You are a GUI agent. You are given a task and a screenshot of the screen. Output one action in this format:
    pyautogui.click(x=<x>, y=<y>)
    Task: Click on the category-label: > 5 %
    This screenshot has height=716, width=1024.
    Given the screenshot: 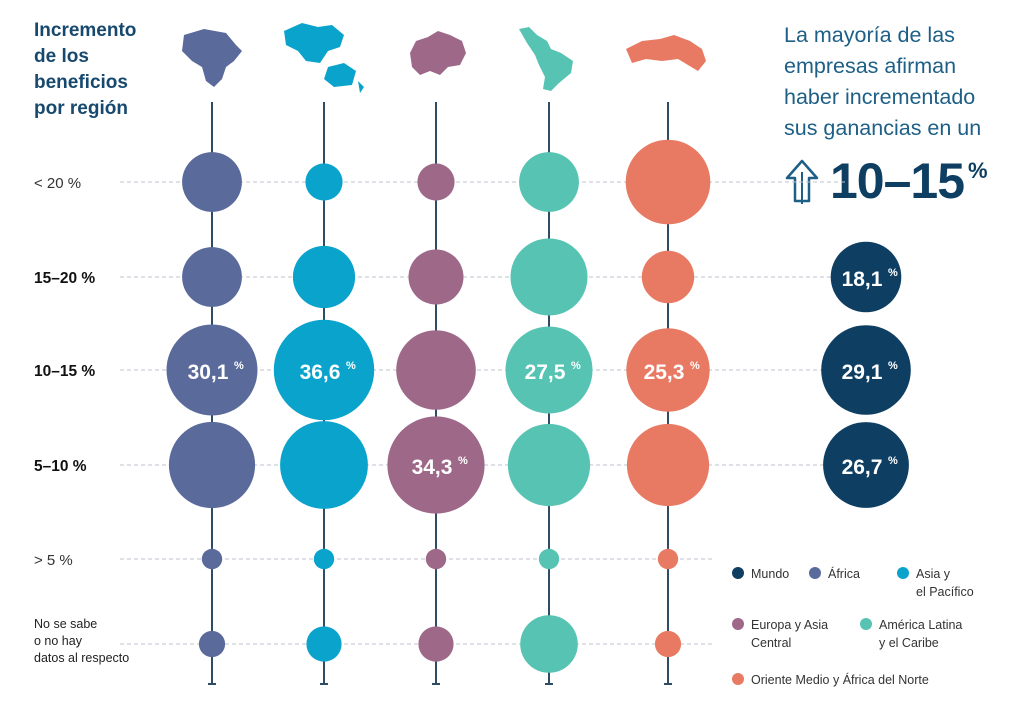 What is the action you would take?
    pyautogui.click(x=53, y=560)
    